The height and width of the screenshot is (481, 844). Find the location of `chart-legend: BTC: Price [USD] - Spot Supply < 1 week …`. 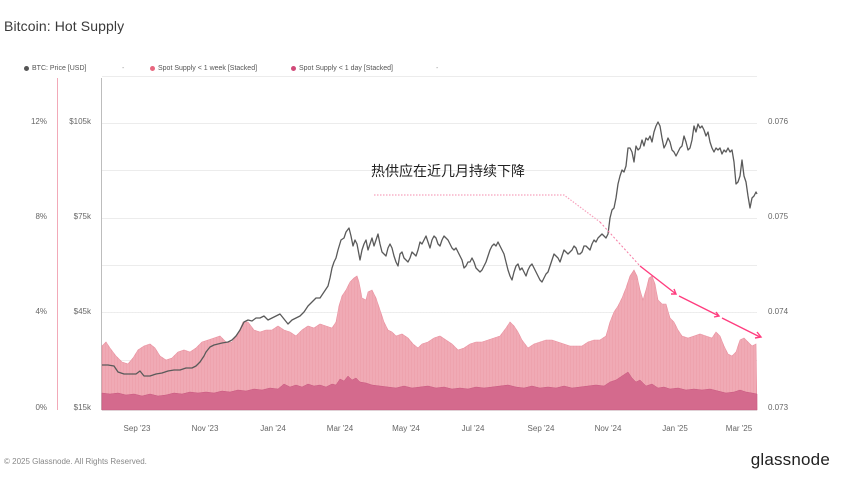

chart-legend: BTC: Price [USD] - Spot Supply < 1 week … is located at coordinates (422, 71).